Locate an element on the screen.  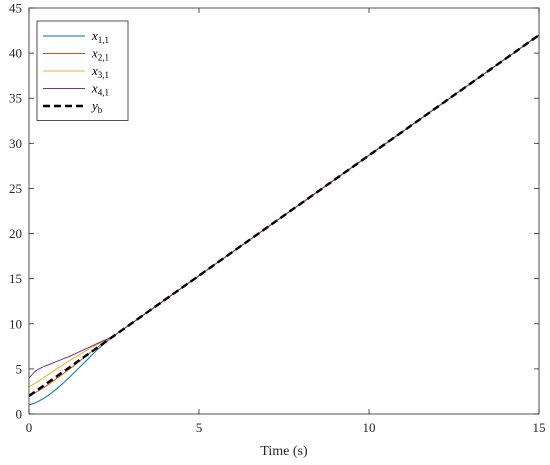
y-tick-label: 0 is located at coordinates (19, 414).